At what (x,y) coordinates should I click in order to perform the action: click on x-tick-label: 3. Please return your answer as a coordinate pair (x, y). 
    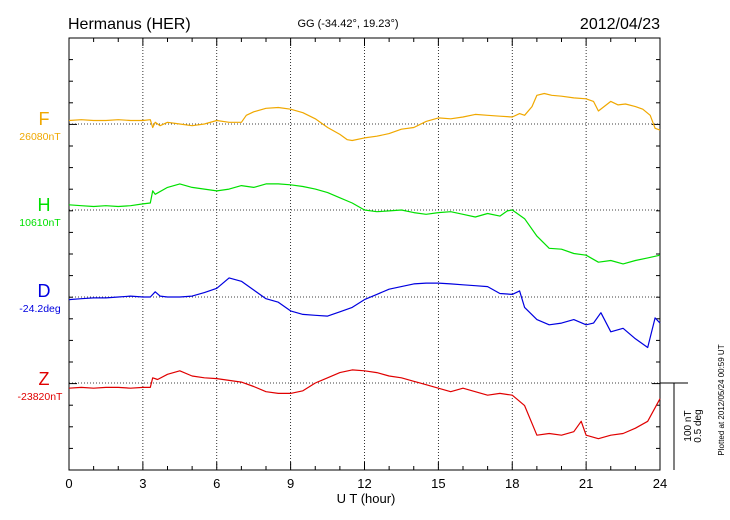
    Looking at the image, I should click on (142, 483).